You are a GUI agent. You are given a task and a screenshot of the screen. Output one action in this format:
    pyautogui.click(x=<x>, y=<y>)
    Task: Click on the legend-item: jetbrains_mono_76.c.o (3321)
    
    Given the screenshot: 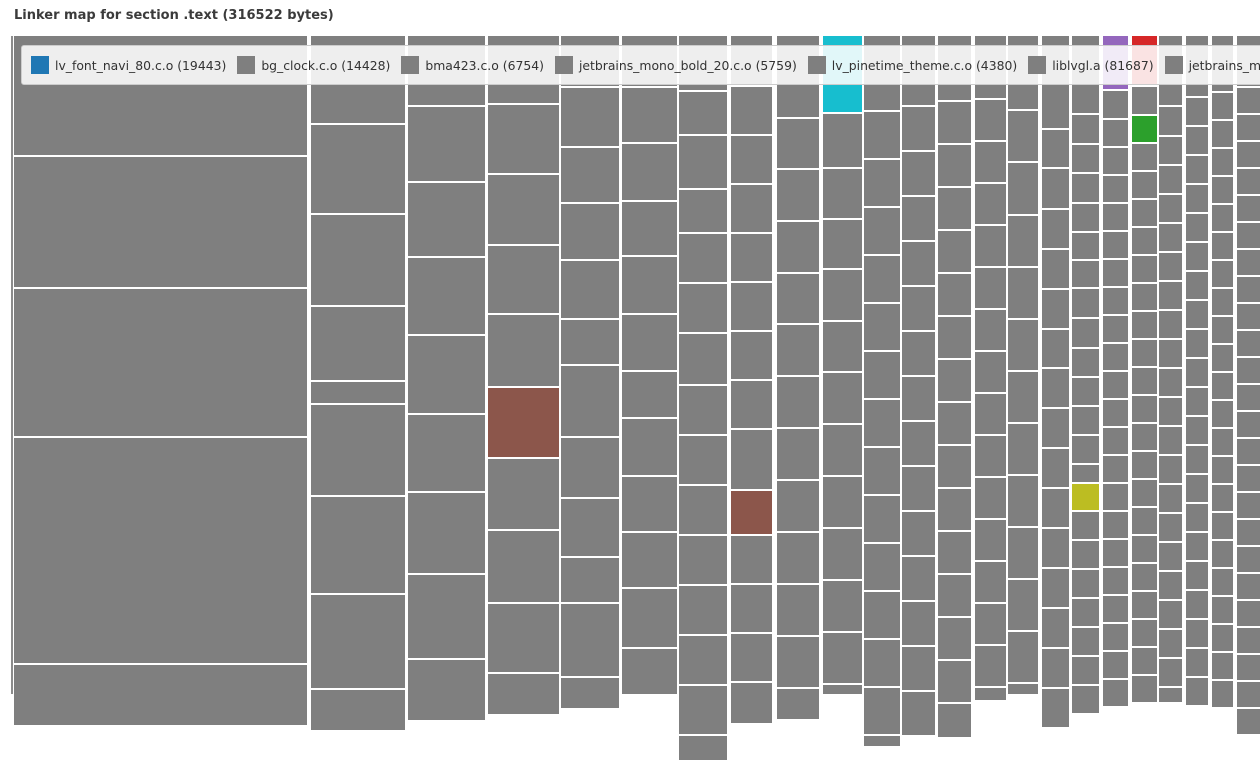 What is the action you would take?
    pyautogui.click(x=1212, y=65)
    